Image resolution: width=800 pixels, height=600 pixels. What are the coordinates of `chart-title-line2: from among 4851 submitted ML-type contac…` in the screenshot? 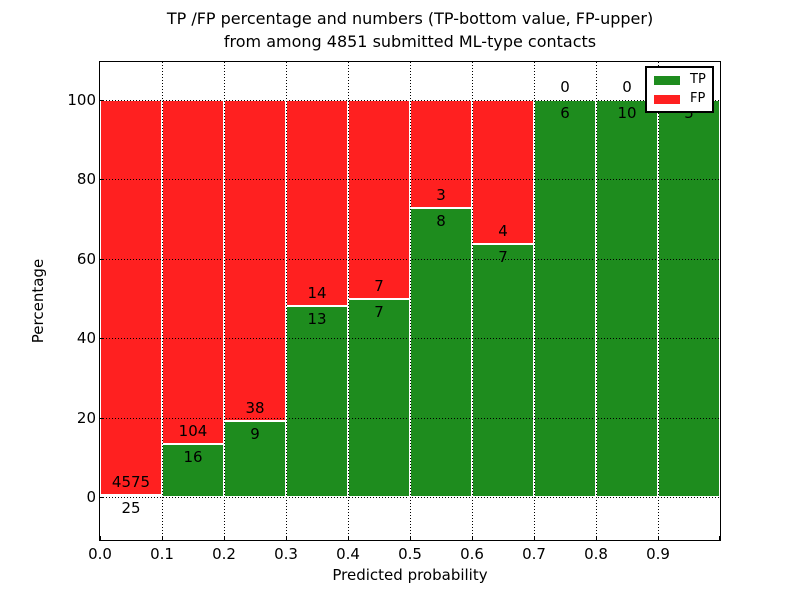 It's located at (410, 41).